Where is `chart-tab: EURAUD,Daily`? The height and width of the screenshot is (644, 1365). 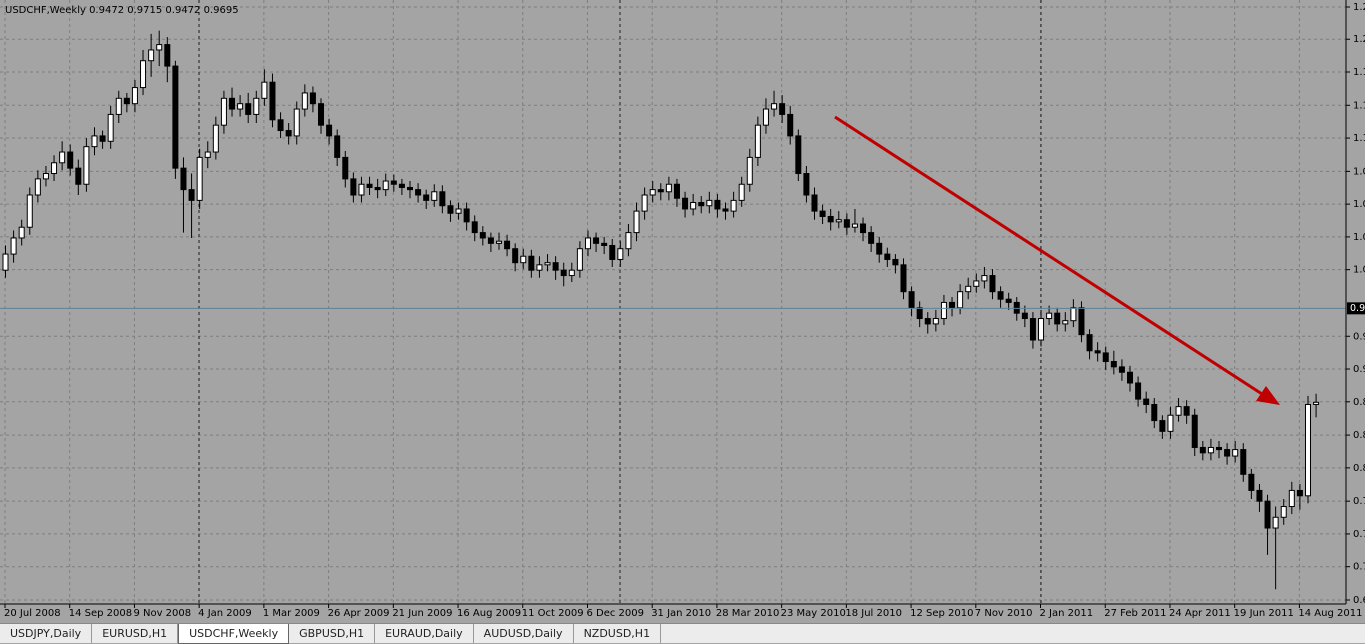 chart-tab: EURAUD,Daily is located at coordinates (424, 633).